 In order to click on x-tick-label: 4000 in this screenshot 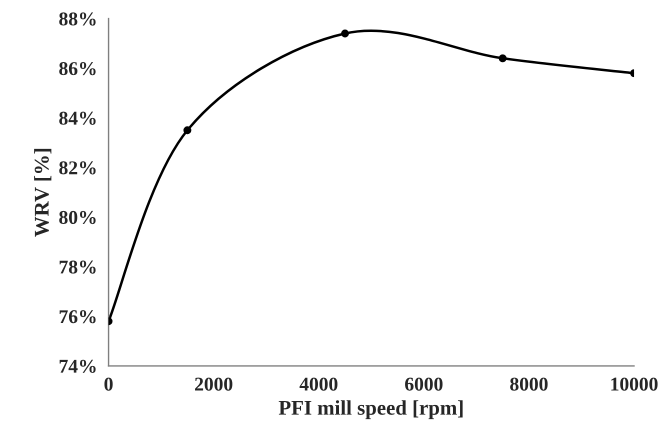, I will do `click(319, 384)`.